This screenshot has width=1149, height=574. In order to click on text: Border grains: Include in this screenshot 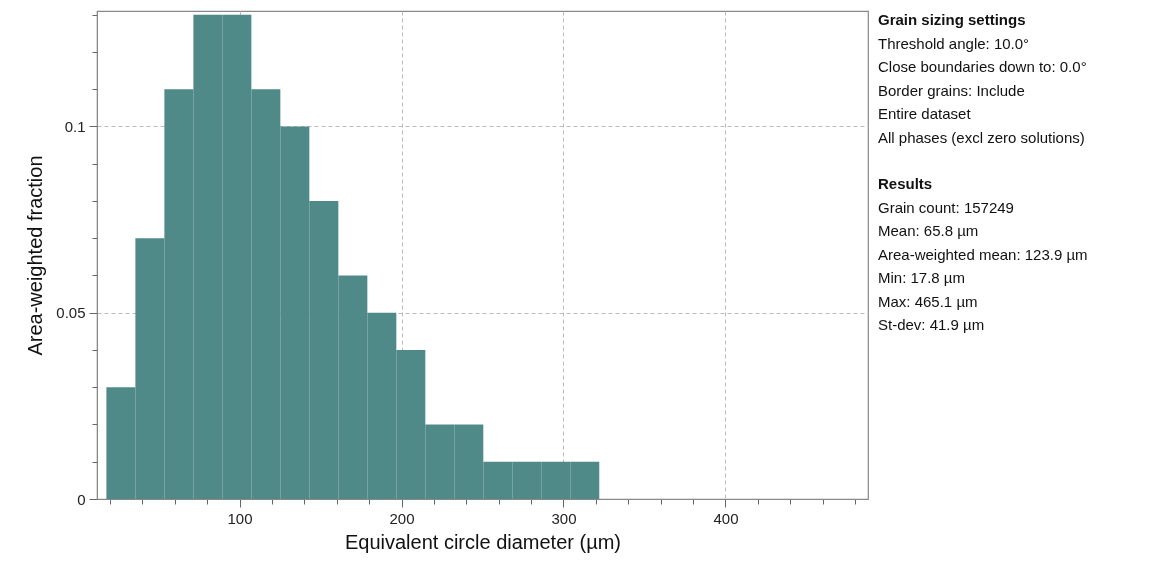, I will do `click(952, 90)`.